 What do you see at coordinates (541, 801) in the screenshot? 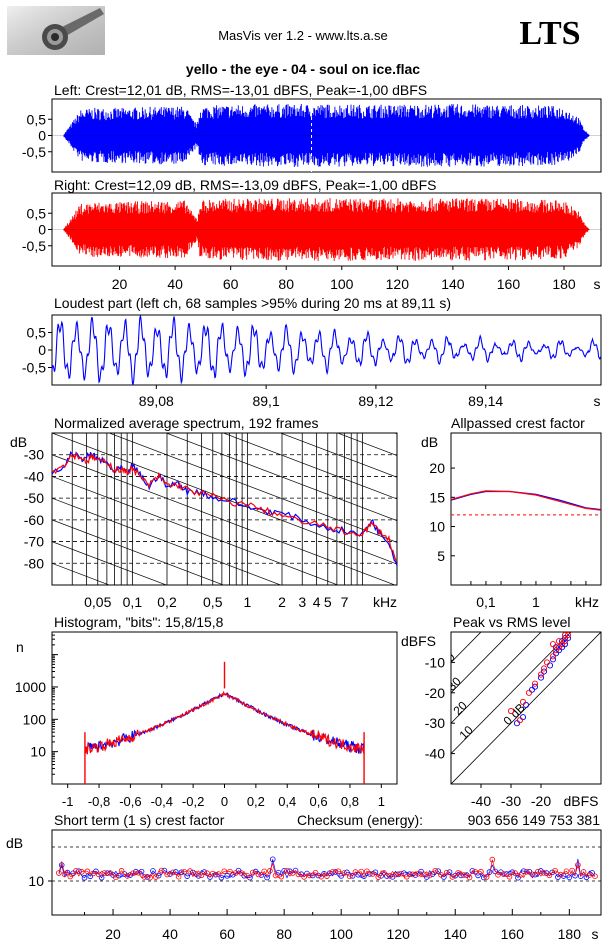
I see `peak-rms-xtick-label: -20` at bounding box center [541, 801].